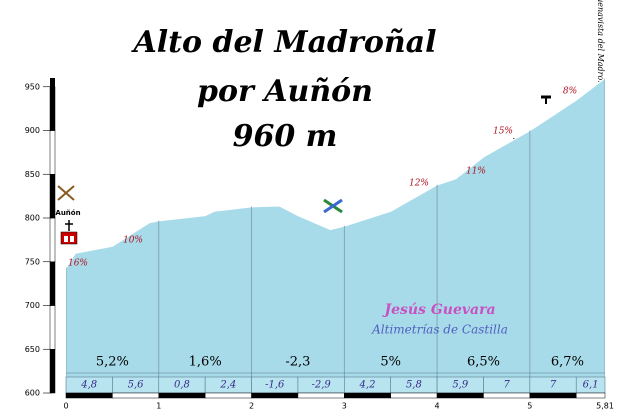 This screenshot has width=640, height=414. Describe the element at coordinates (158, 406) in the screenshot. I see `x-tick-label: 1` at that location.